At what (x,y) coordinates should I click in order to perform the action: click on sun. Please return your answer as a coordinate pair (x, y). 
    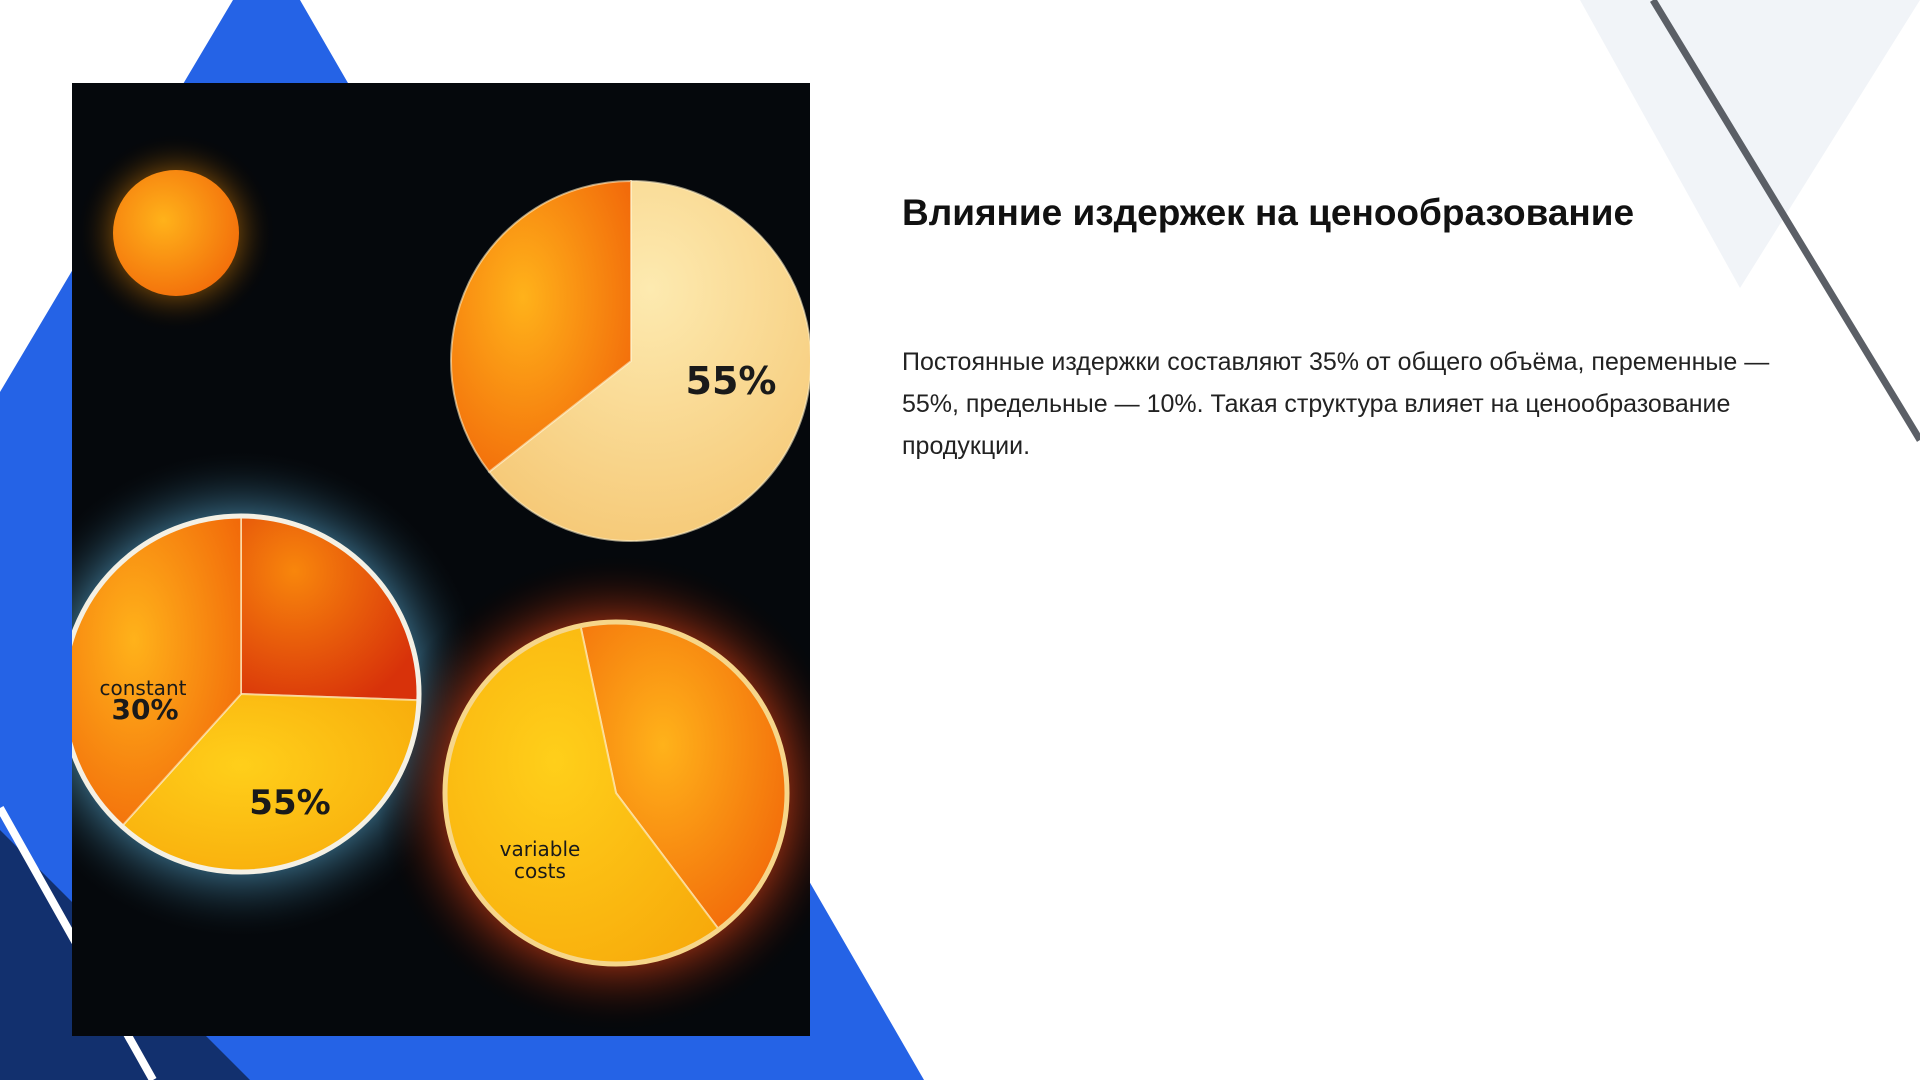
    Looking at the image, I should click on (176, 233).